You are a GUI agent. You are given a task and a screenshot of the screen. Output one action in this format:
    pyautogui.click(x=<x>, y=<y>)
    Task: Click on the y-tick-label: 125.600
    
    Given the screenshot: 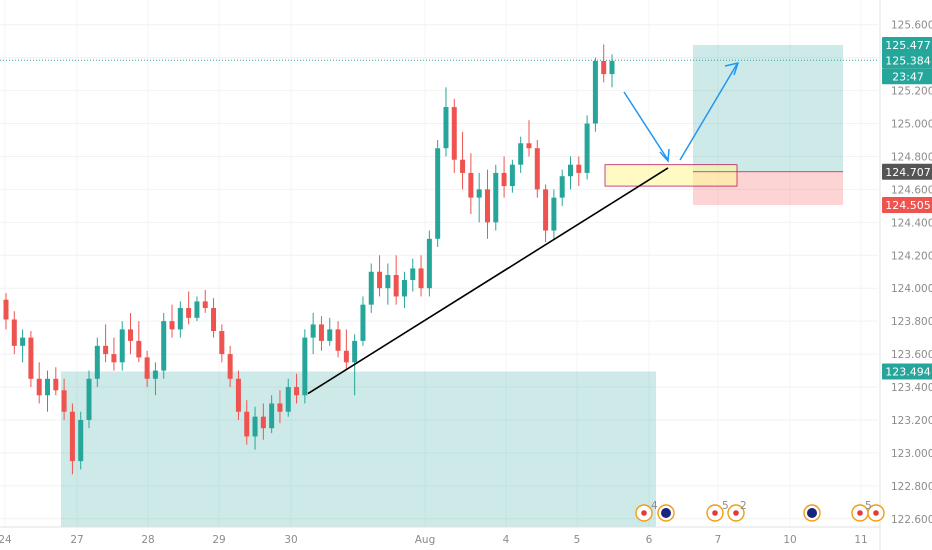 What is the action you would take?
    pyautogui.click(x=911, y=26)
    